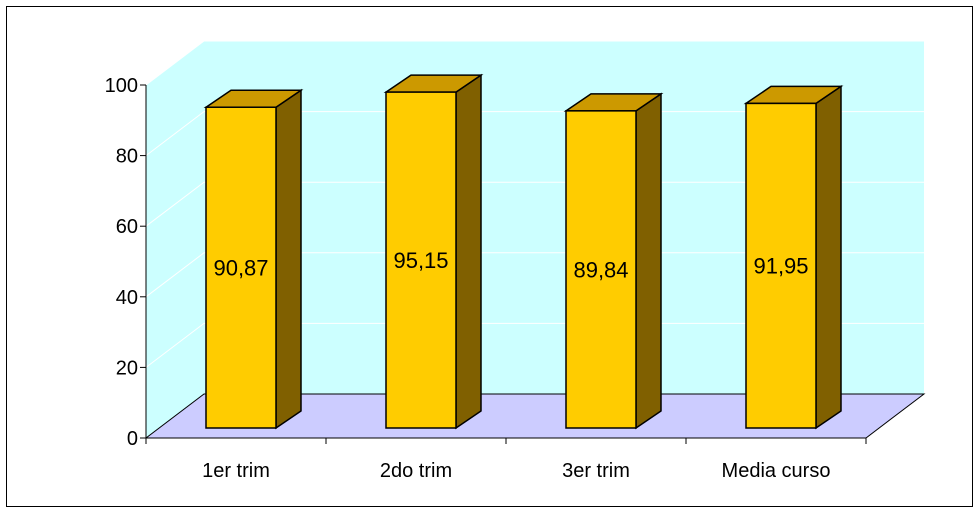 The height and width of the screenshot is (518, 979). I want to click on y-axis-ticks: 0 20 40 60 80 100, so click(125, 262).